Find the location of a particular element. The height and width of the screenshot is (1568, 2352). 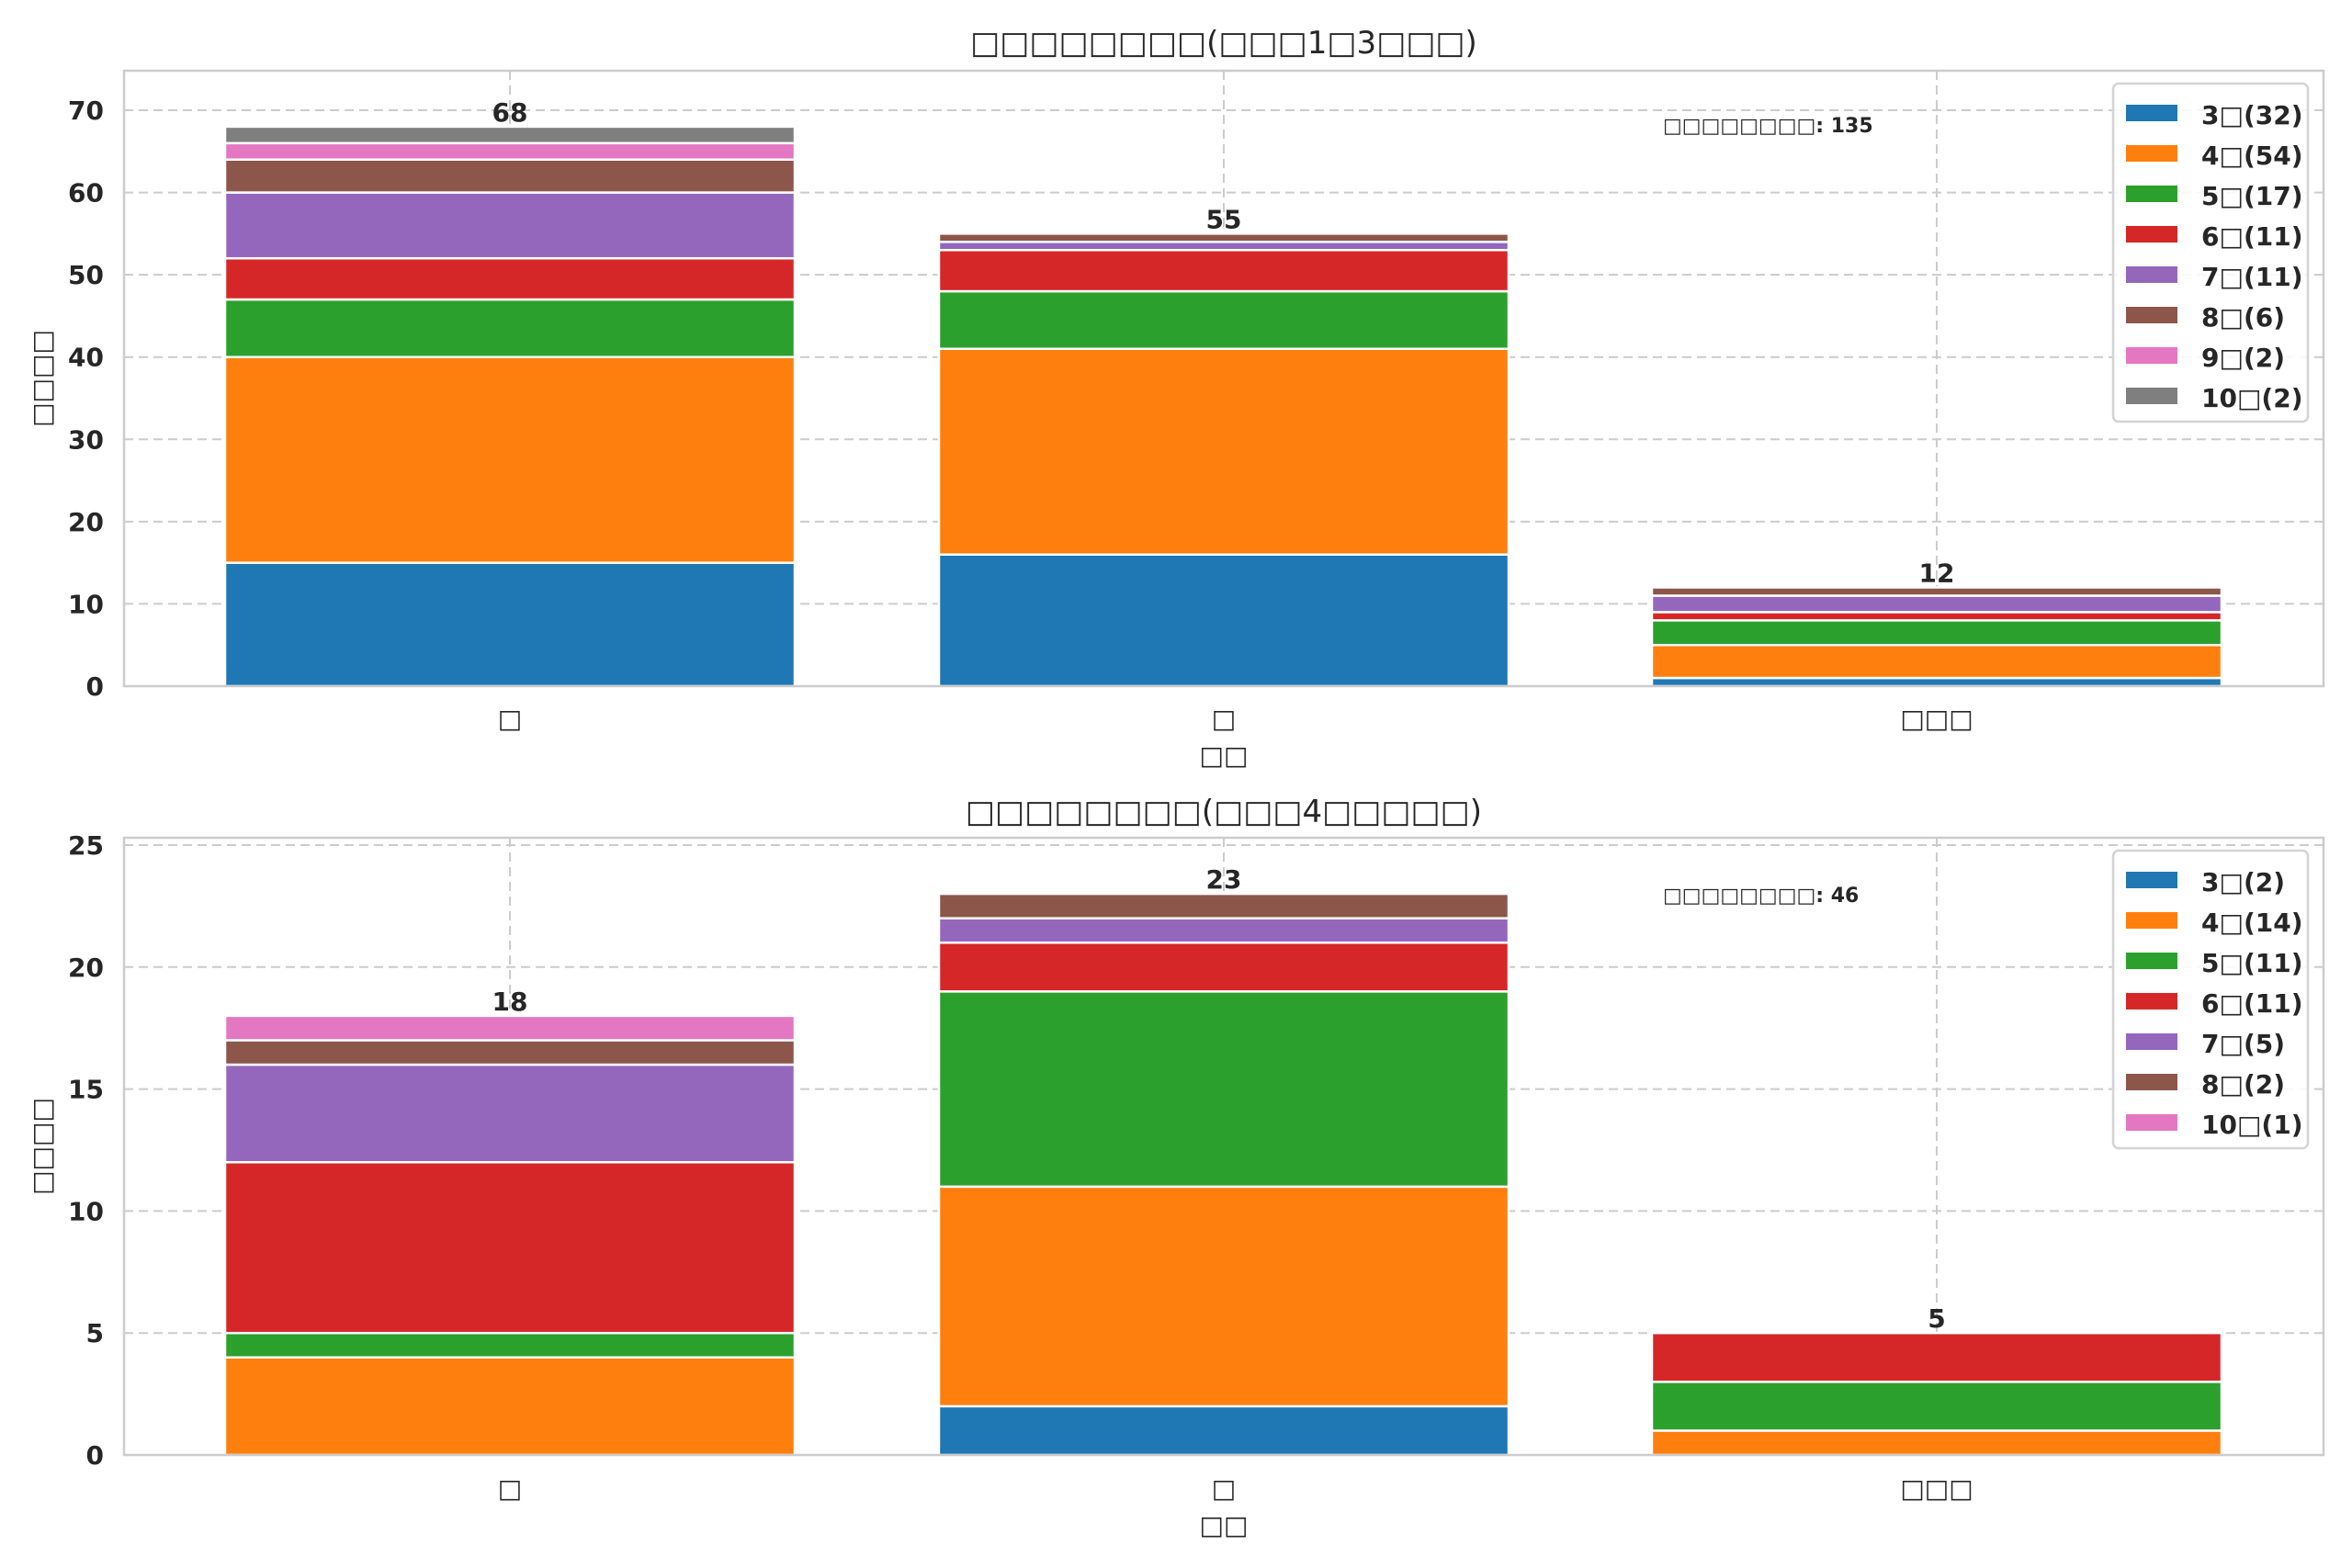

total-annotation: □□□□□□□□: 46 is located at coordinates (1761, 896).